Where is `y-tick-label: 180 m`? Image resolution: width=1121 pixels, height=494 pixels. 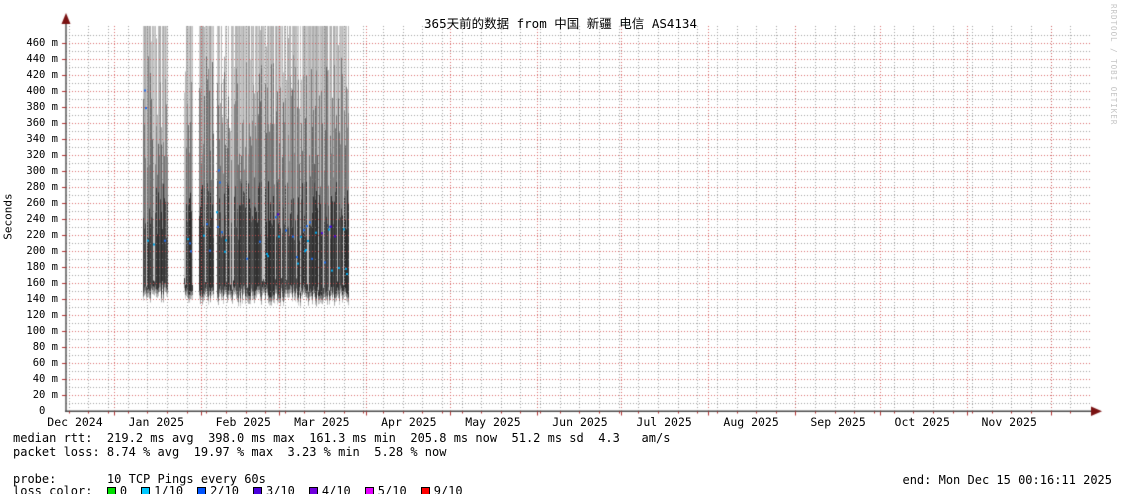
y-tick-label: 180 m is located at coordinates (42, 267).